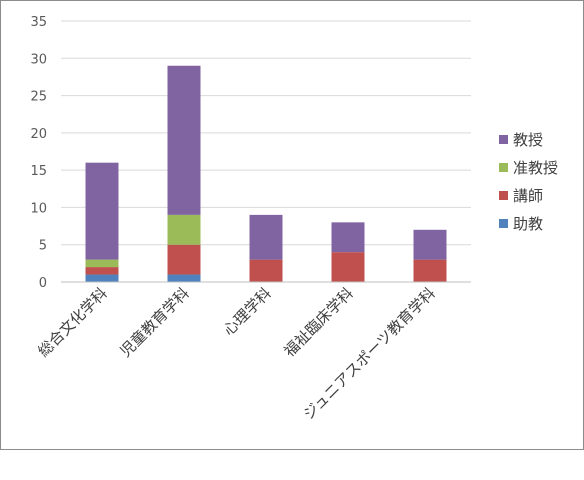 The width and height of the screenshot is (584, 480). What do you see at coordinates (38, 22) in the screenshot?
I see `y-tick-label: 35` at bounding box center [38, 22].